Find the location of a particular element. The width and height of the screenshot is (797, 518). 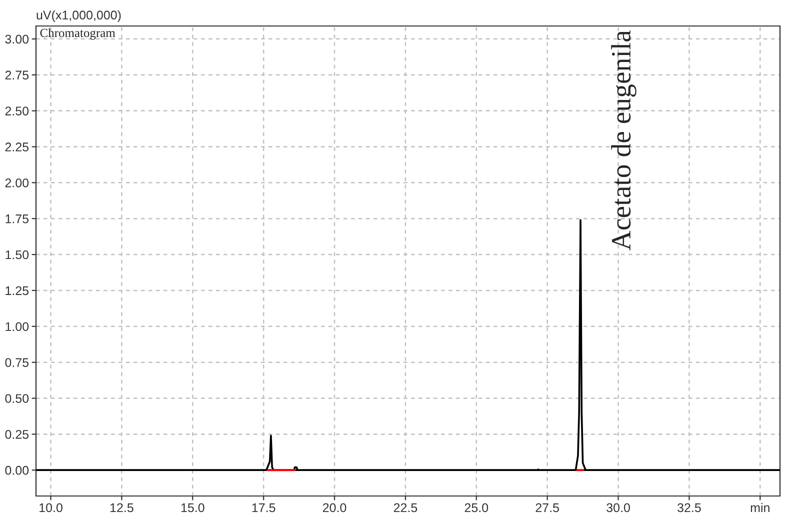

y-tick-label: 1.25 is located at coordinates (17, 291).